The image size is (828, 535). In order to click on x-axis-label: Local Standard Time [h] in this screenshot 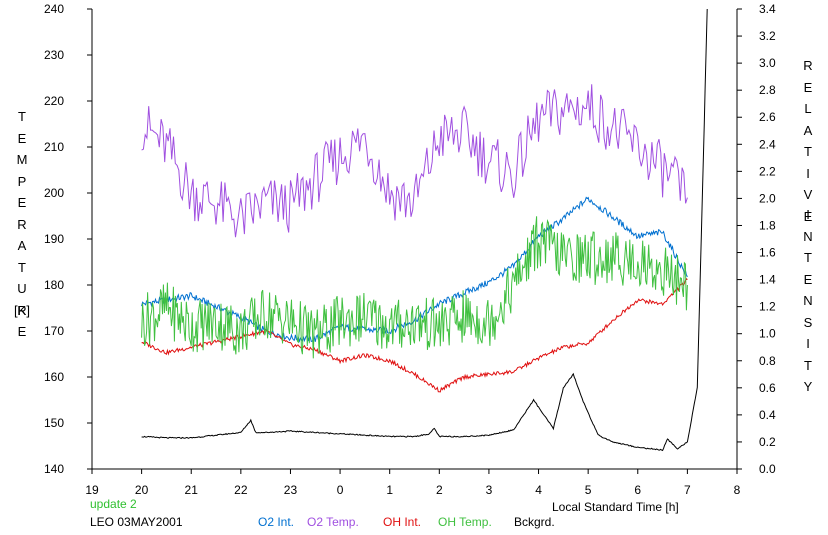, I will do `click(615, 507)`.